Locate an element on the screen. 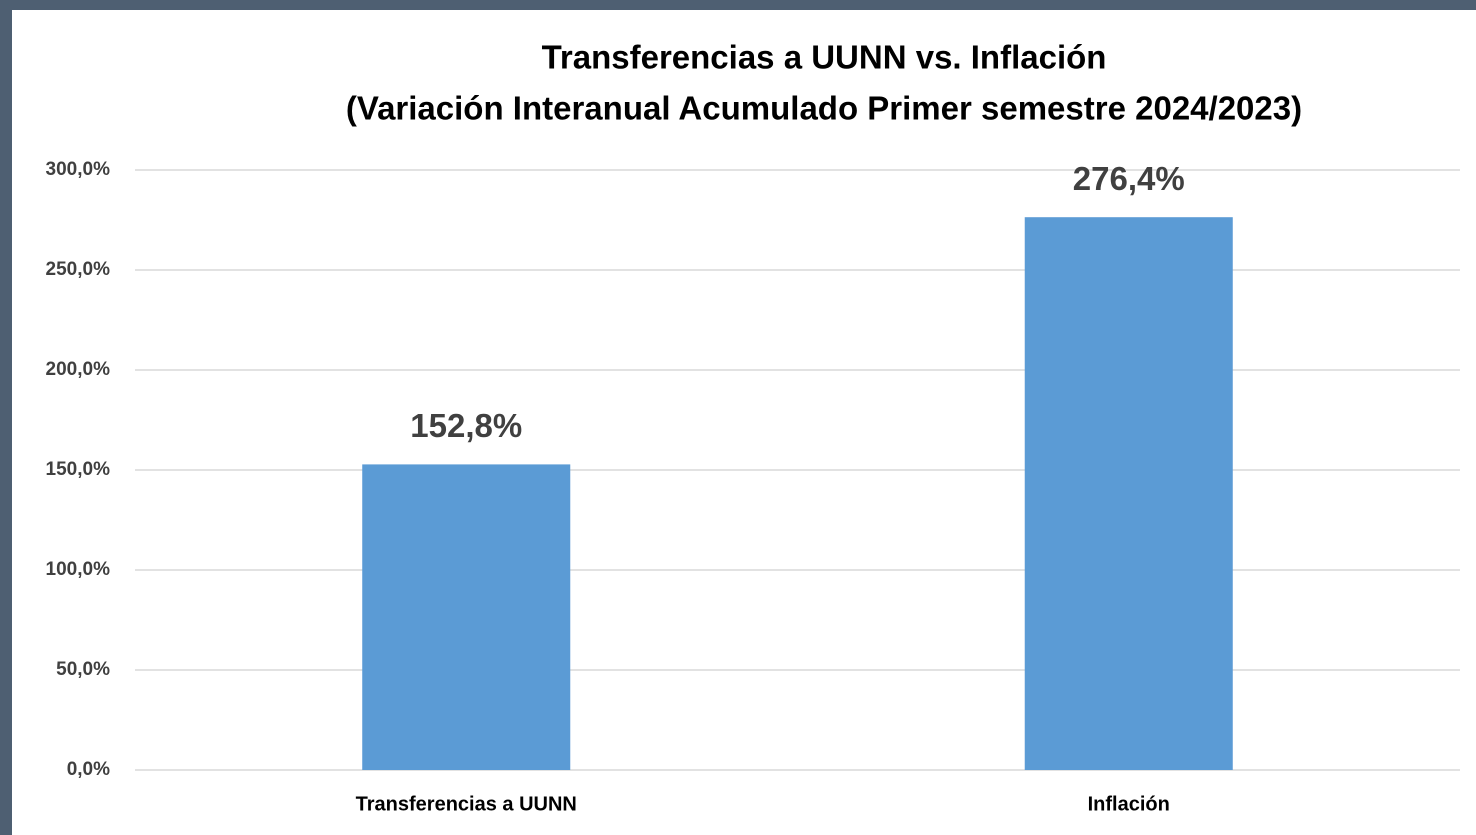  chart-title: Transferencias a UUNN vs. Inflación is located at coordinates (824, 57).